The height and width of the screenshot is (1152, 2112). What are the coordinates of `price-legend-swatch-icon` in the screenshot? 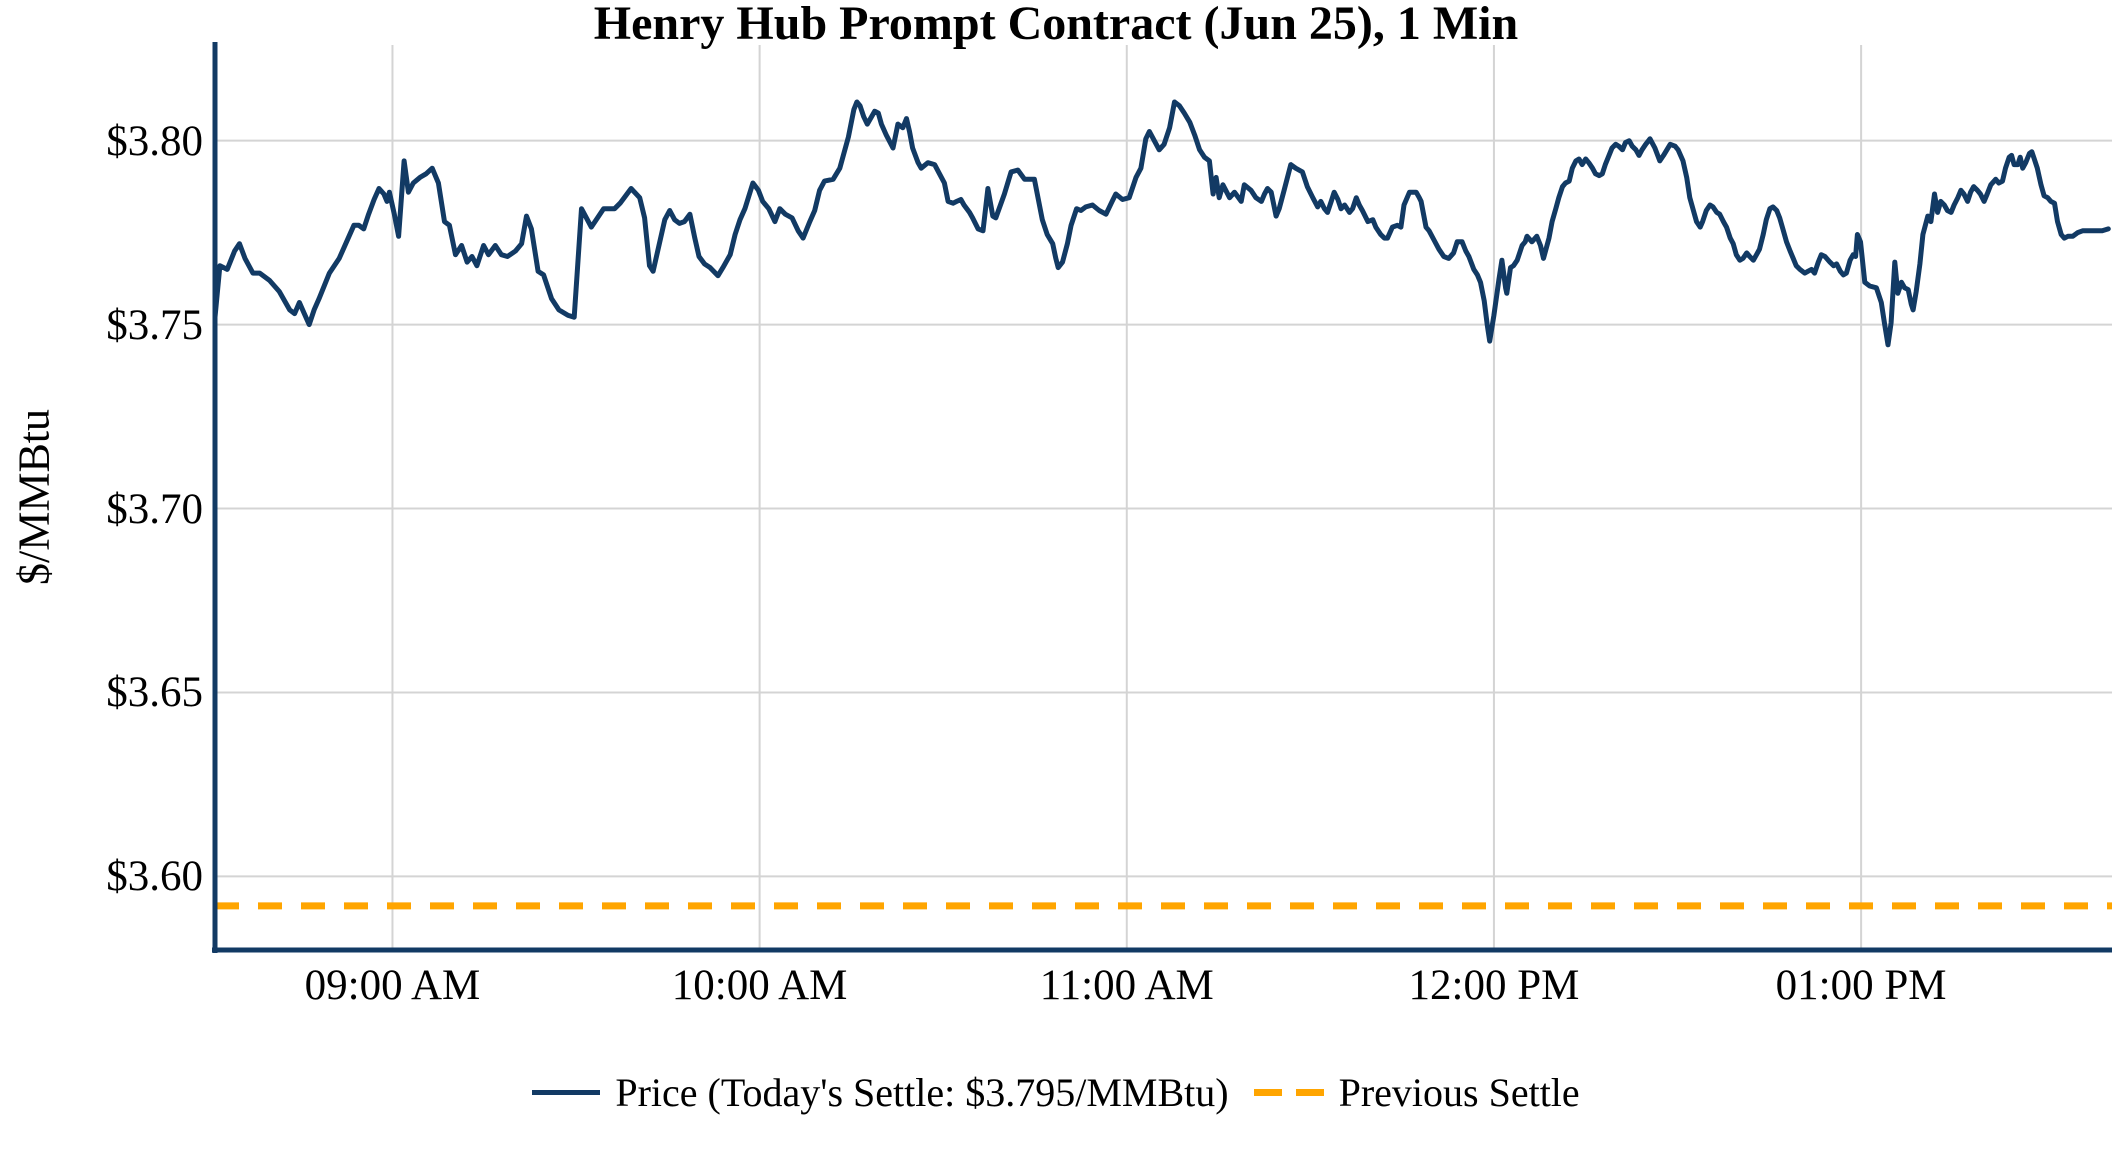 It's located at (566, 1092).